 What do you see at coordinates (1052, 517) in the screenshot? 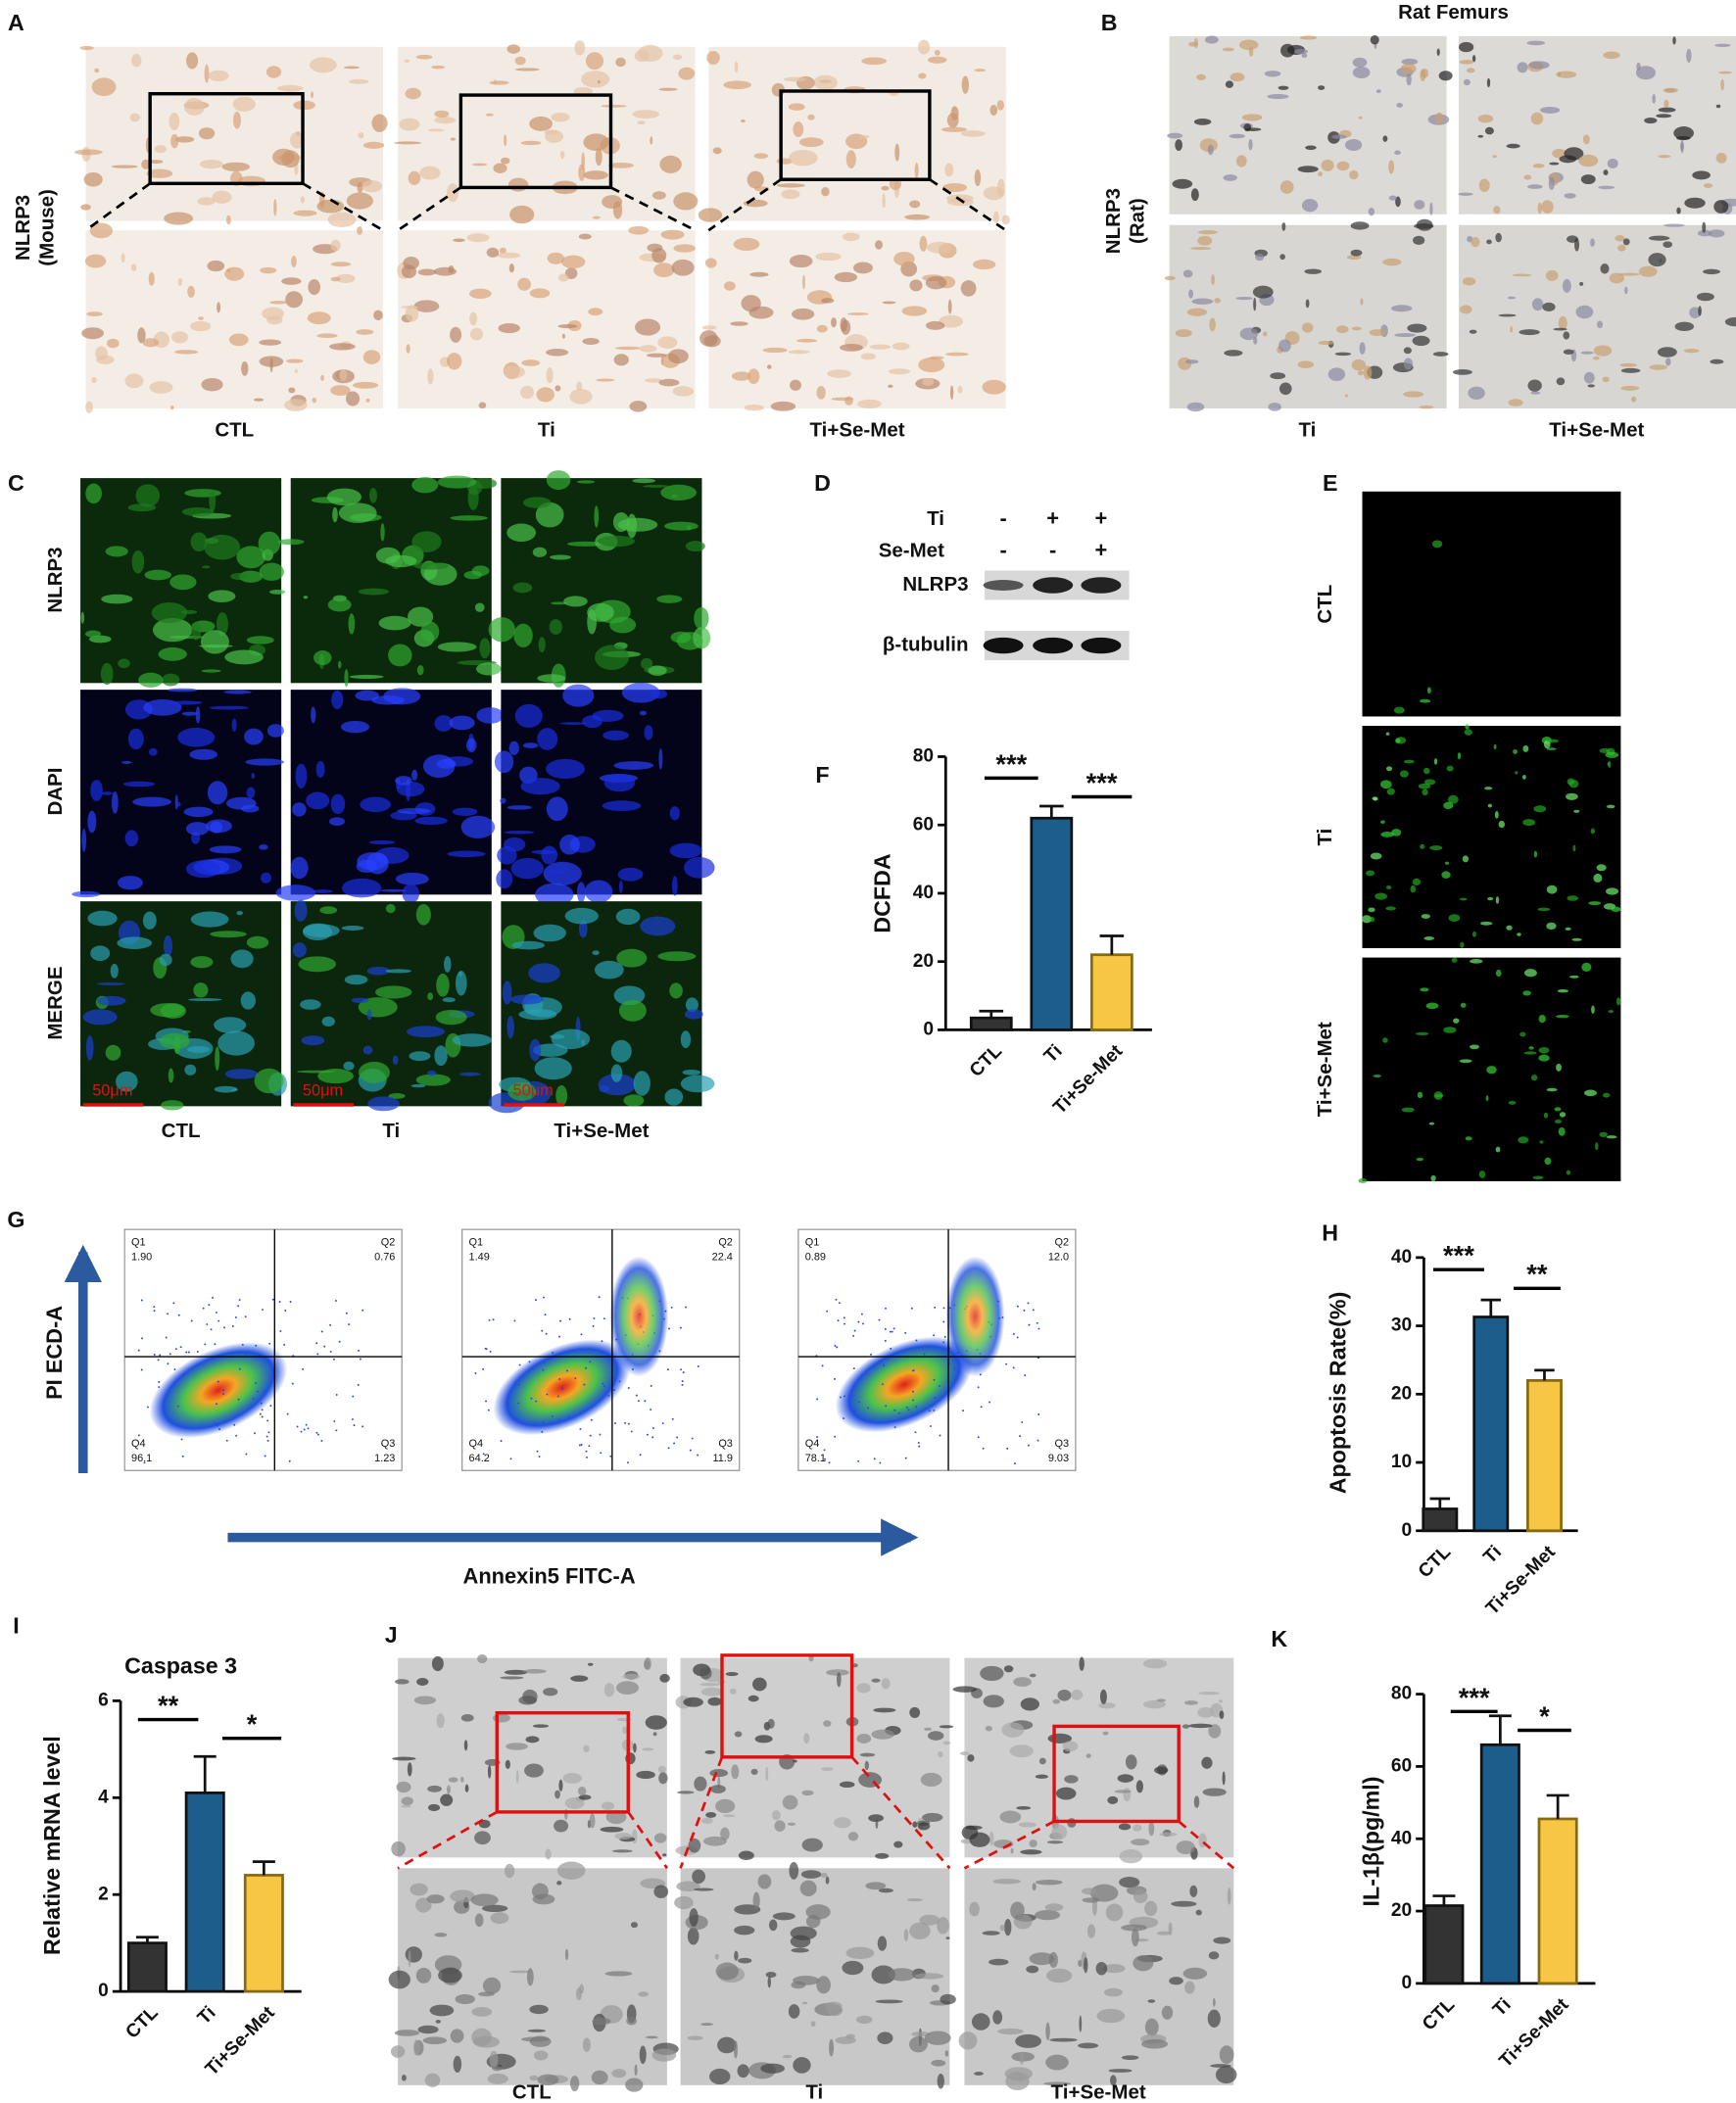
I see `label: +` at bounding box center [1052, 517].